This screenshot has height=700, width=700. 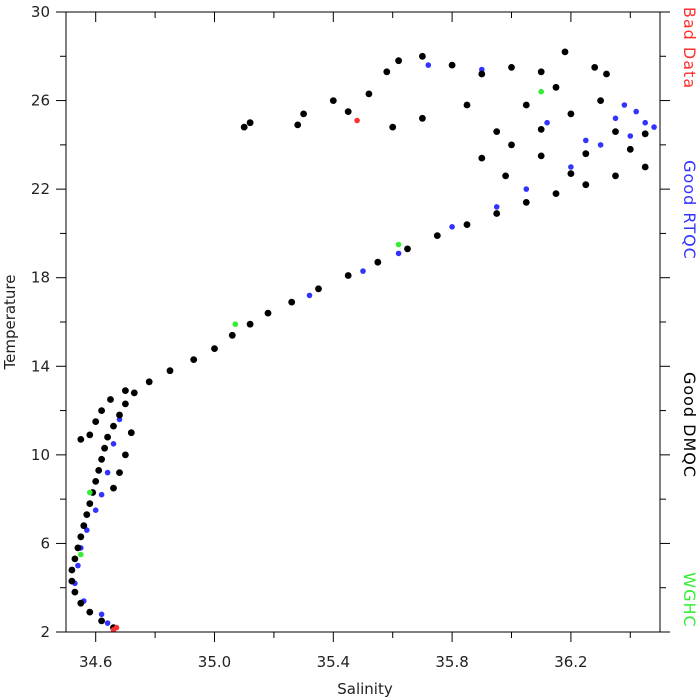 What do you see at coordinates (10, 322) in the screenshot?
I see `y-axis-label: Temperature` at bounding box center [10, 322].